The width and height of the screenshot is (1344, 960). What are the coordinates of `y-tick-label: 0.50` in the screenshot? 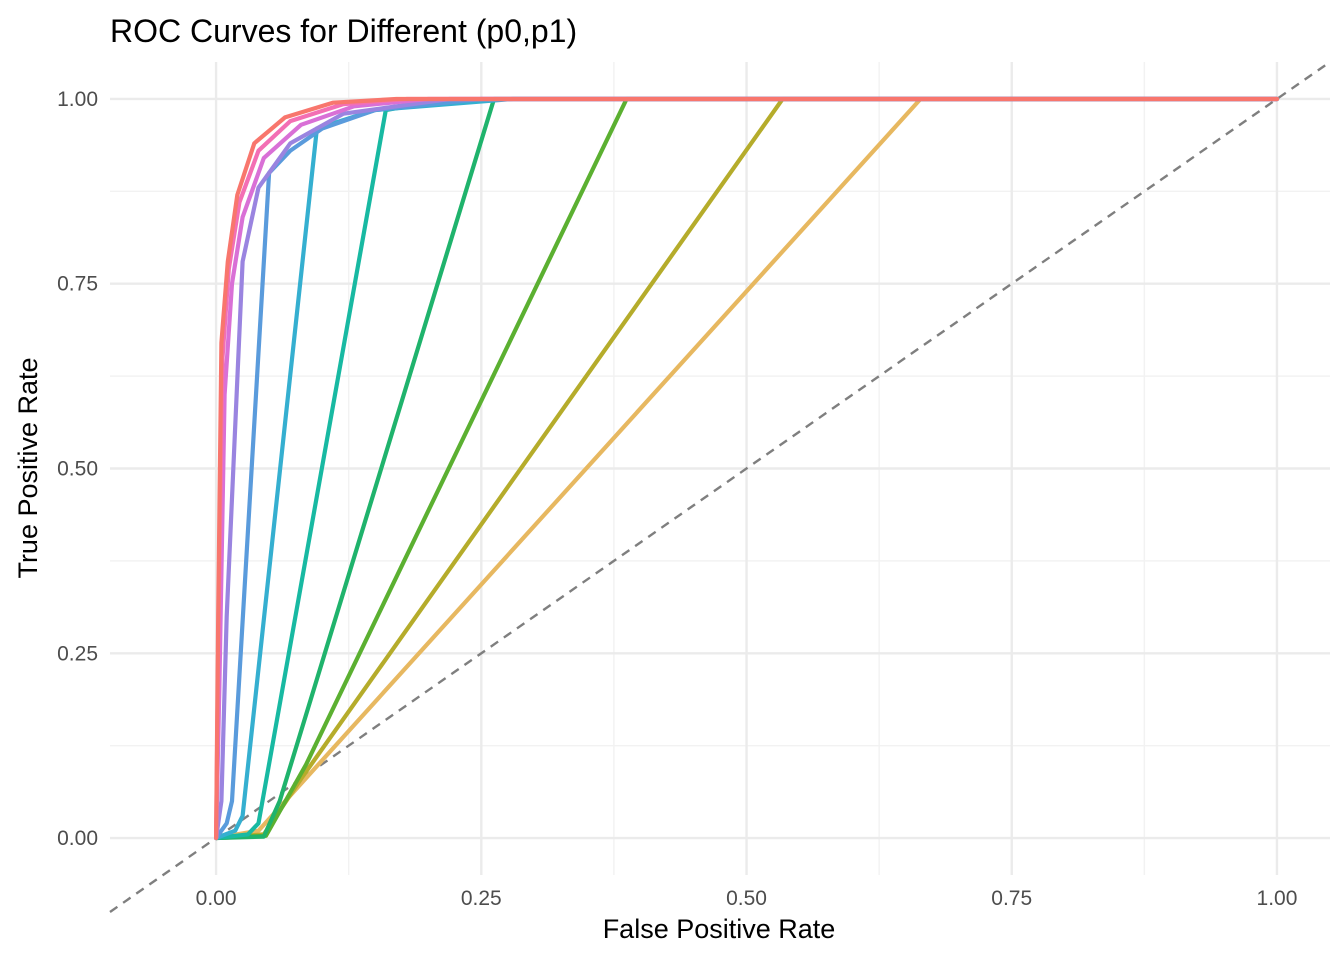 It's located at (77, 469).